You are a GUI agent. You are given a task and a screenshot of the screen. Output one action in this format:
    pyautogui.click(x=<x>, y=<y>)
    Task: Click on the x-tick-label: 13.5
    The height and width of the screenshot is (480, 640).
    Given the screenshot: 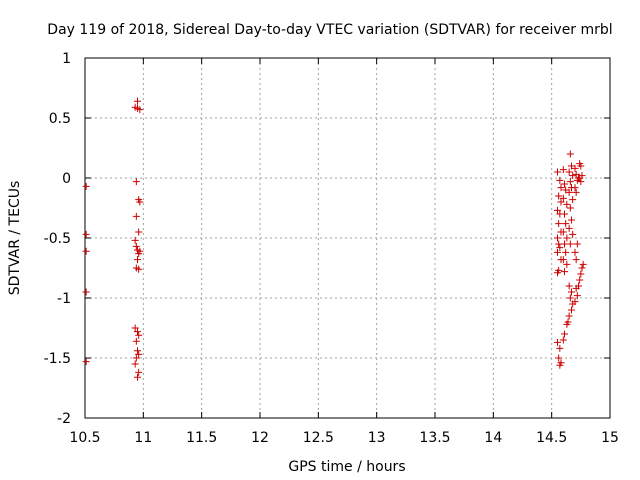 What is the action you would take?
    pyautogui.click(x=434, y=438)
    